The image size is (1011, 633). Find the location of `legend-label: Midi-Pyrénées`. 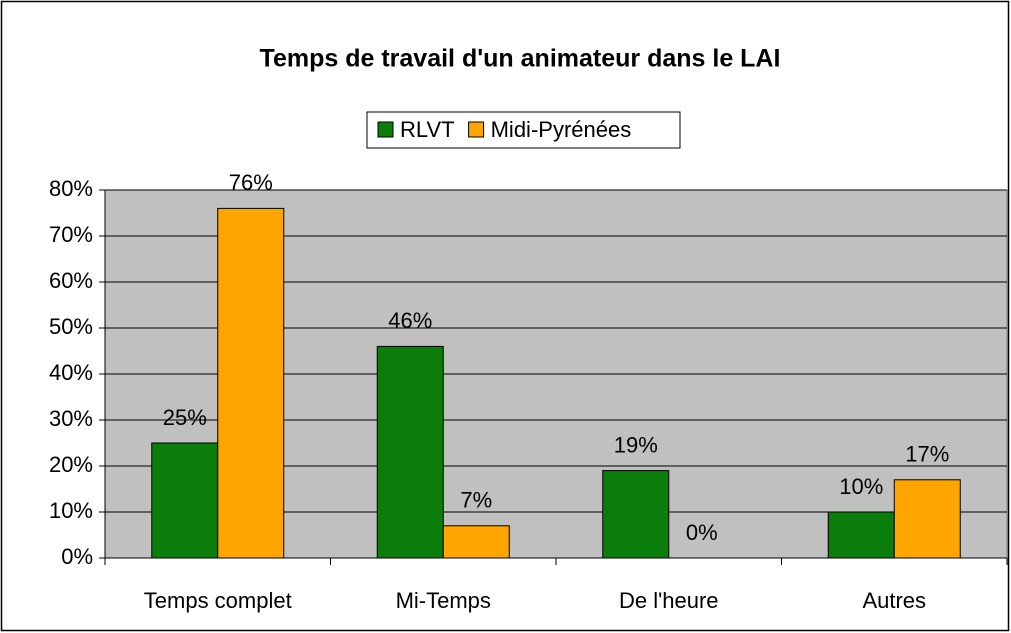

legend-label: Midi-Pyrénées is located at coordinates (561, 129).